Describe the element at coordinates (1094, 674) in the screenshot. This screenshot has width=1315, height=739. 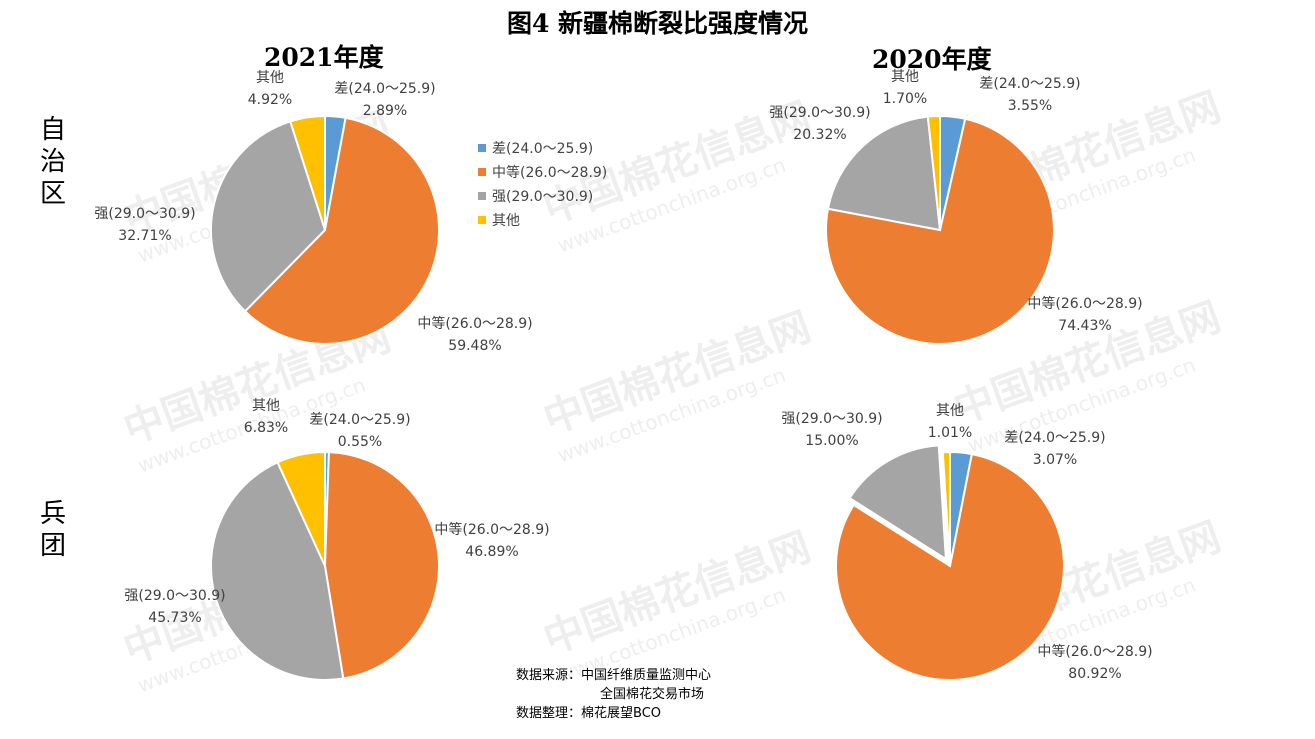
I see `slice-percent: 80.92%` at that location.